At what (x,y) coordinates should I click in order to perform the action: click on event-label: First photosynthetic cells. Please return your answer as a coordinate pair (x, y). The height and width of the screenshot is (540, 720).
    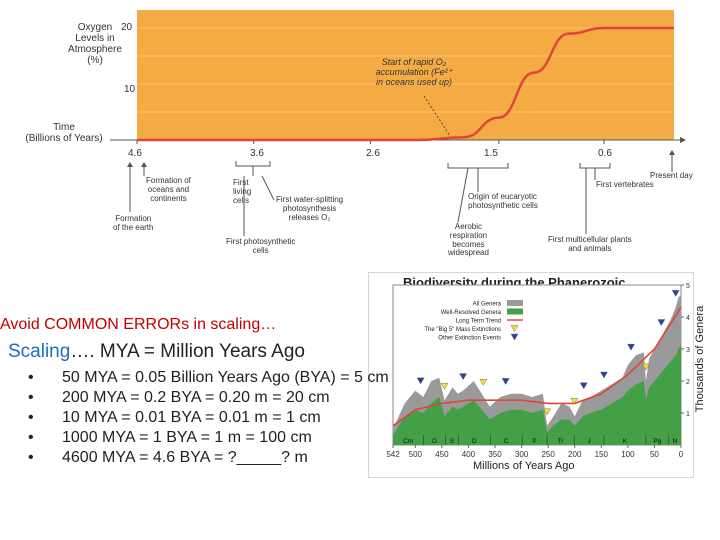
    Looking at the image, I should click on (261, 246).